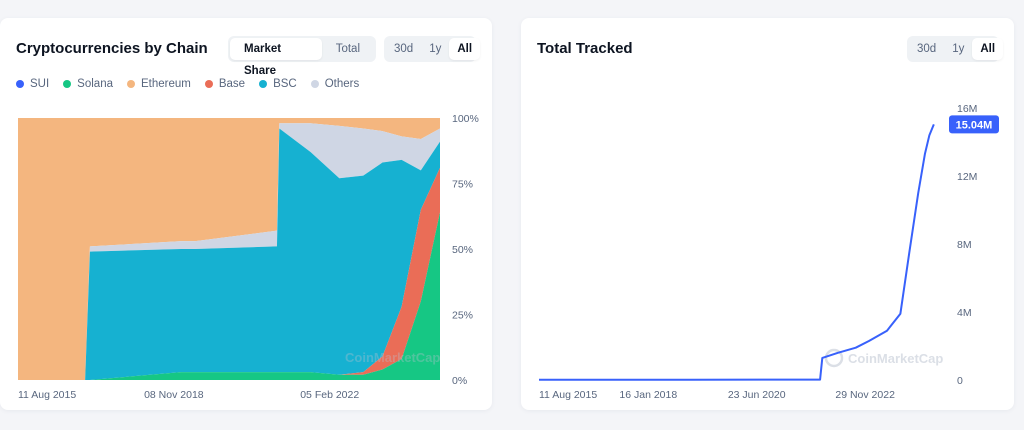  What do you see at coordinates (276, 57) in the screenshot?
I see `market-share-tab: Market Share` at bounding box center [276, 57].